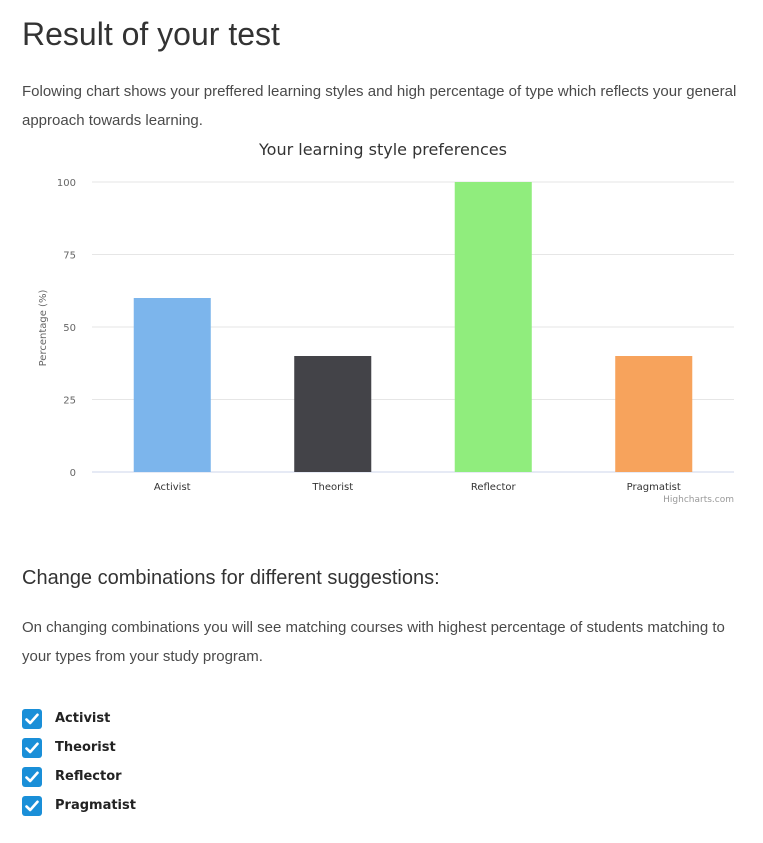 This screenshot has width=763, height=843. Describe the element at coordinates (172, 385) in the screenshot. I see `bar-activist` at that location.